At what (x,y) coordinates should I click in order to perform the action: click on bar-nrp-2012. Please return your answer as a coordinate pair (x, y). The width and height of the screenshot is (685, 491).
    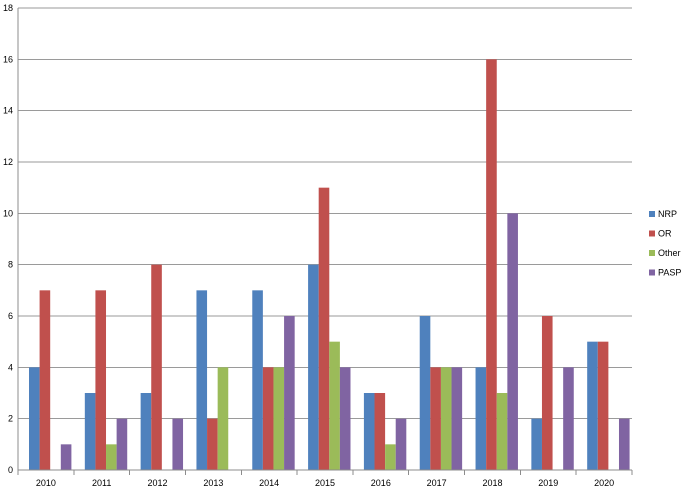
    Looking at the image, I should click on (146, 431).